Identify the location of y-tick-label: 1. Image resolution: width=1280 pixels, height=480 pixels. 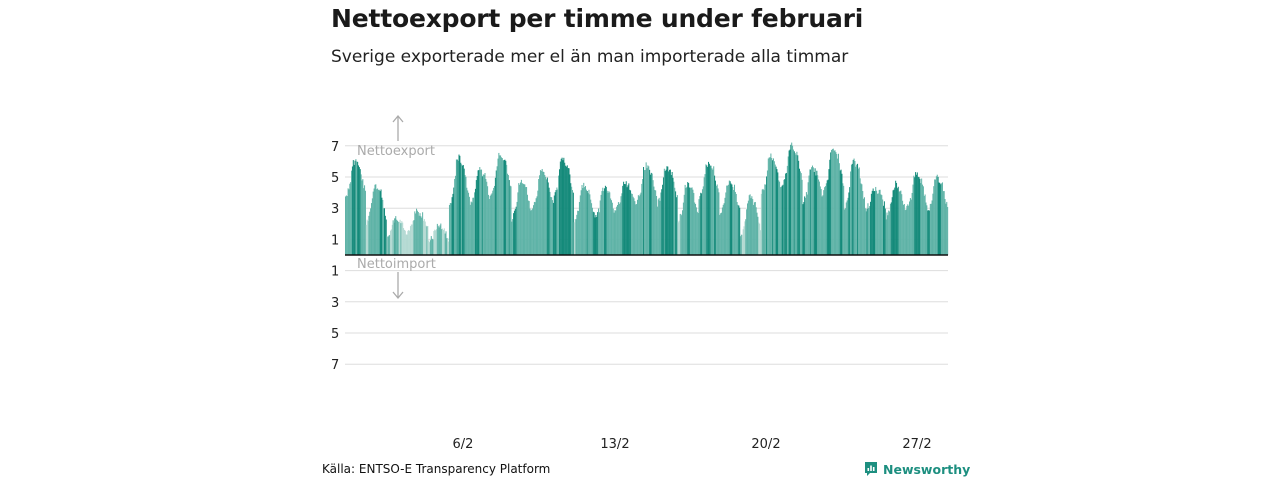
(335, 272).